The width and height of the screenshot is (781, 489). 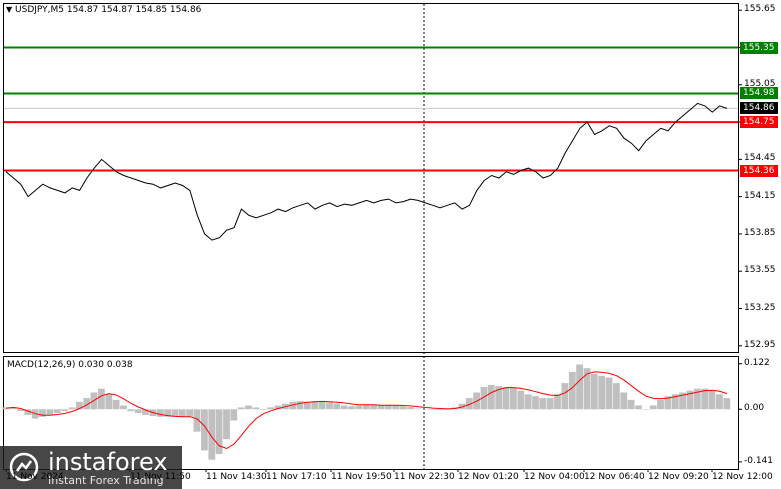 I want to click on x-tick-label: 11 Nov 17:10, so click(x=296, y=477).